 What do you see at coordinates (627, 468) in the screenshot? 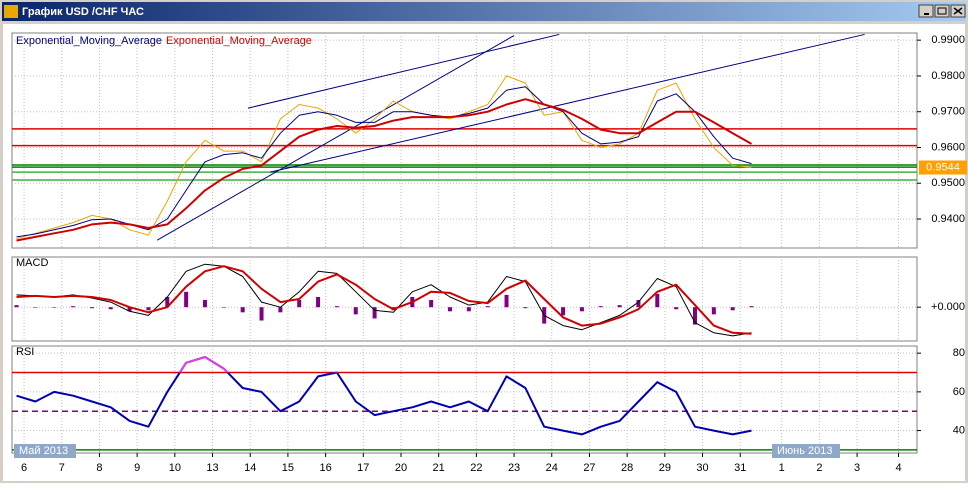
I see `x-tick-label: 28` at bounding box center [627, 468].